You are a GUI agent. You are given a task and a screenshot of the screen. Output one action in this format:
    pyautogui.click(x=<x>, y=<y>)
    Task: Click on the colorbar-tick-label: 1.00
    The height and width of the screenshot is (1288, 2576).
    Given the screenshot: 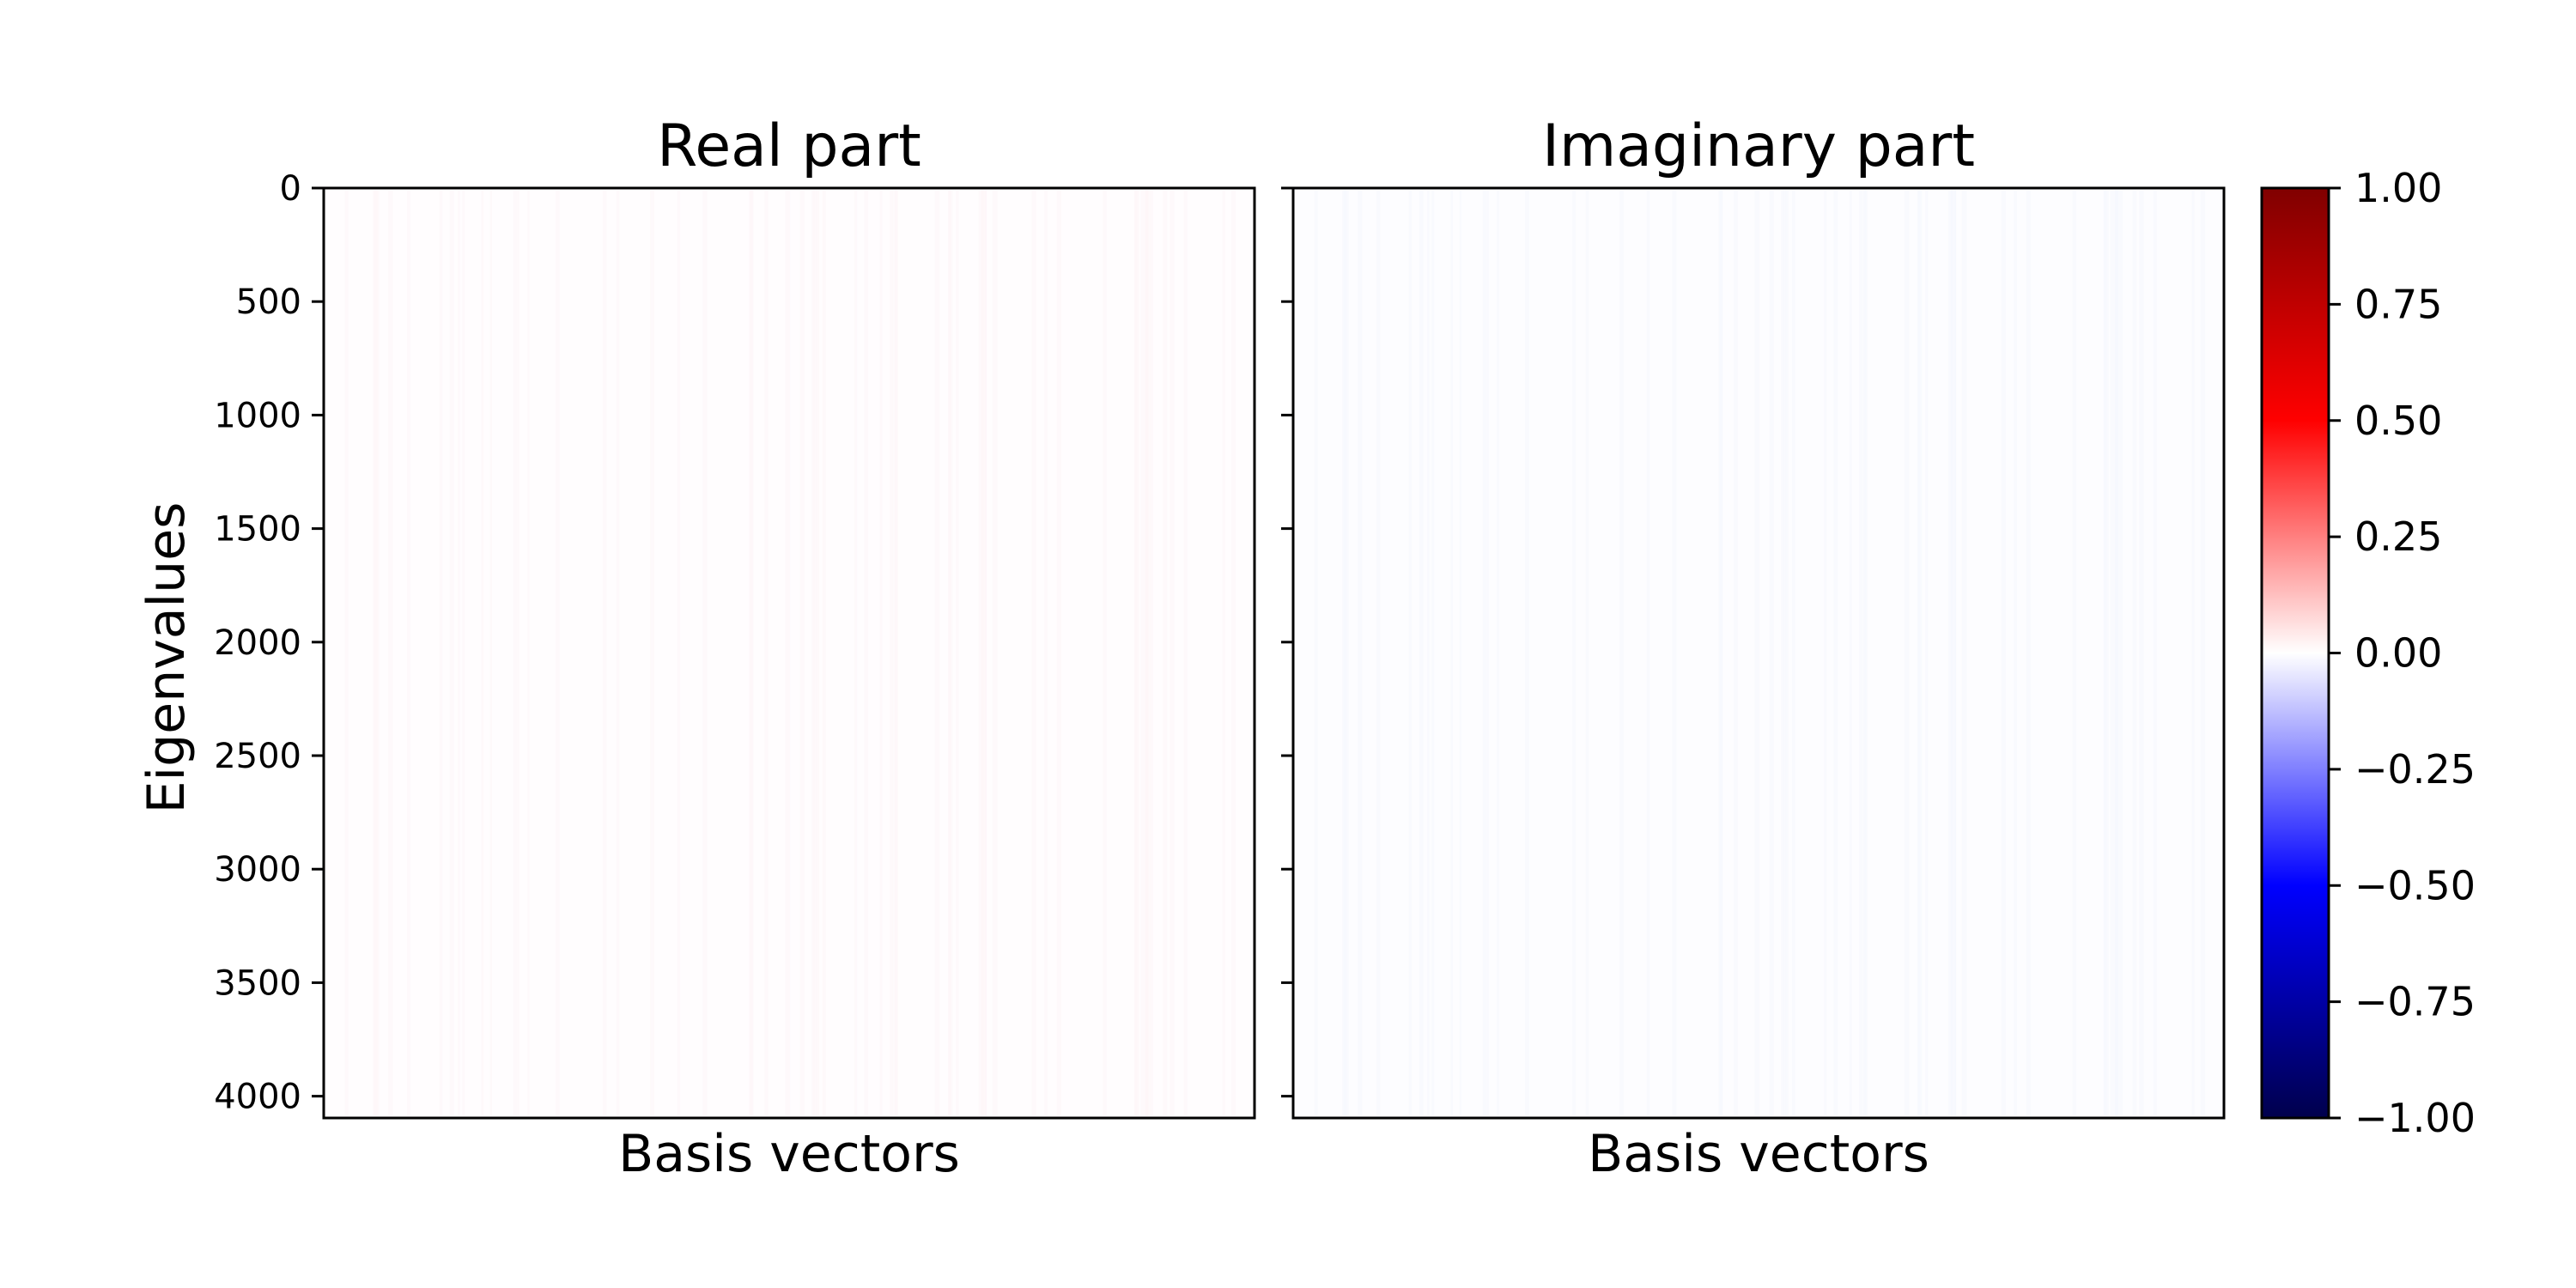 What is the action you would take?
    pyautogui.click(x=2398, y=188)
    